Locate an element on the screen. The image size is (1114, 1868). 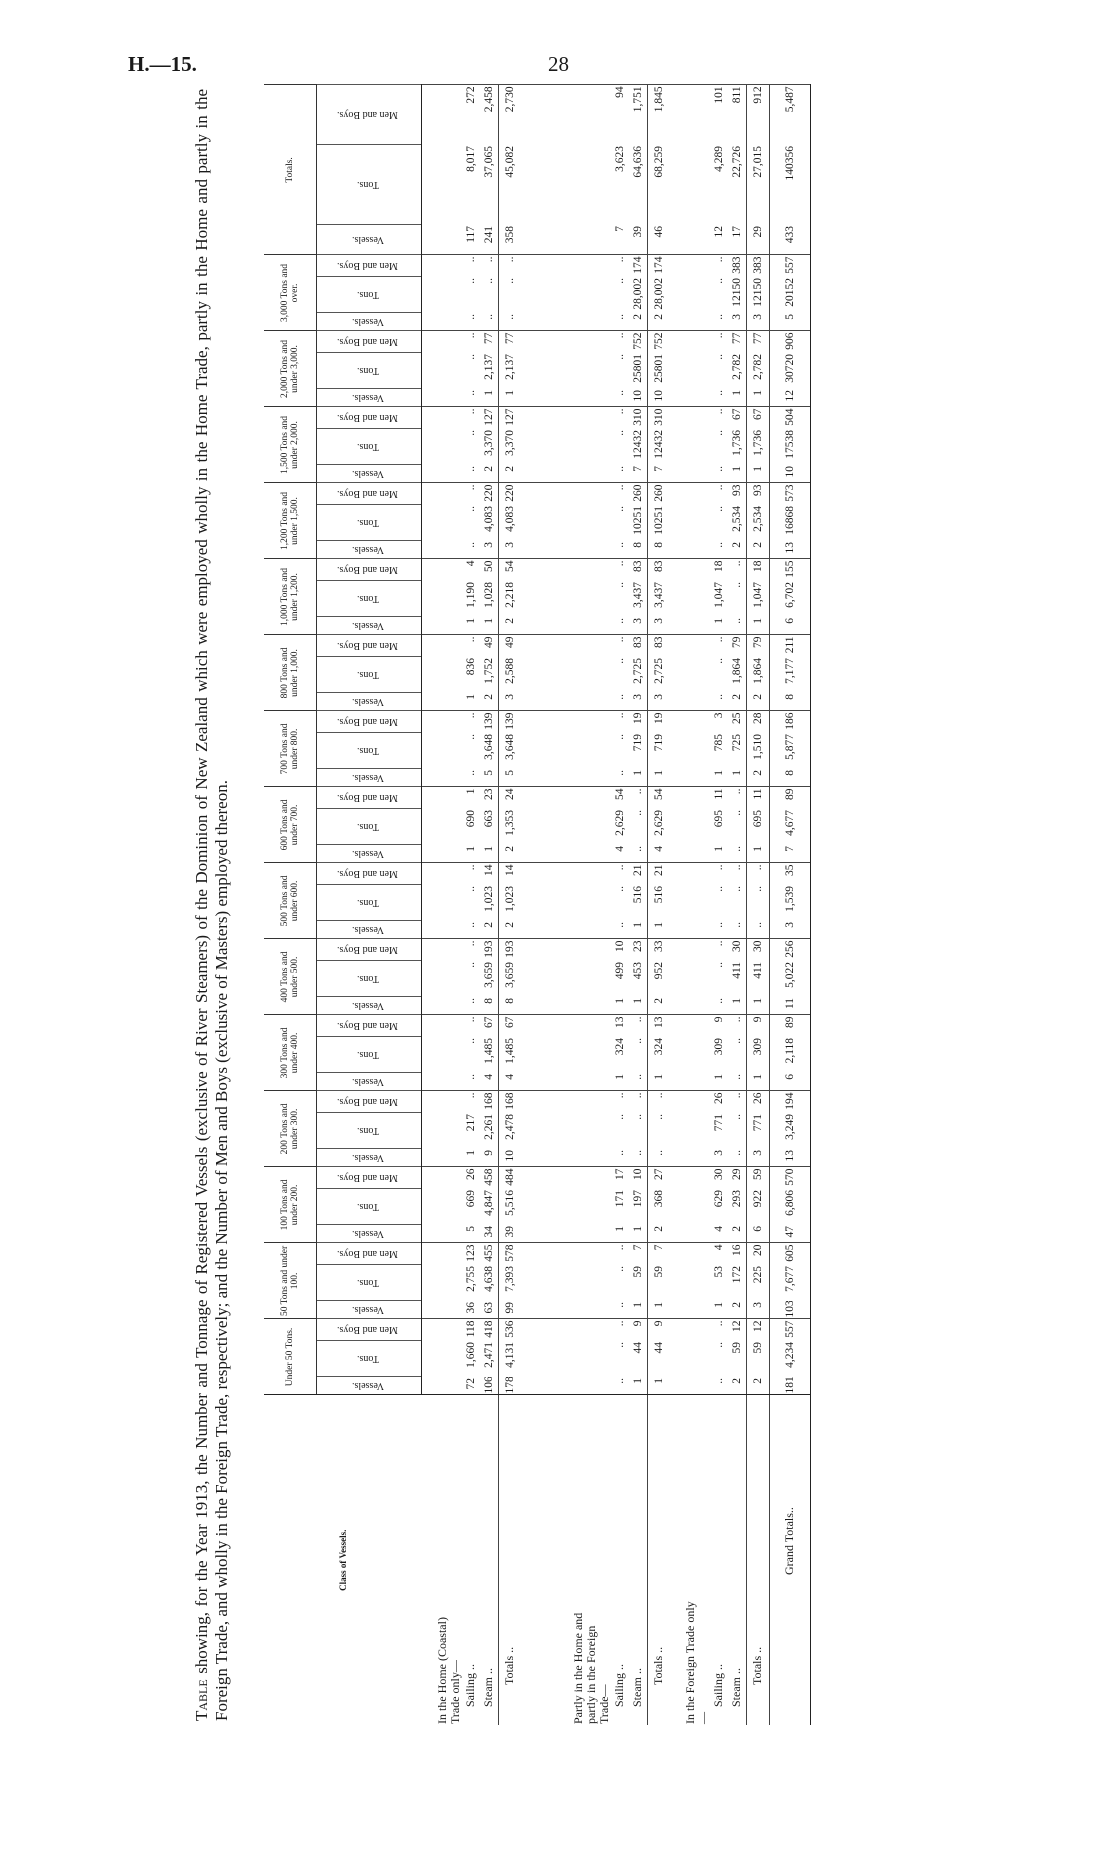
vessels-cell: 9 is located at coordinates (488, 1152).